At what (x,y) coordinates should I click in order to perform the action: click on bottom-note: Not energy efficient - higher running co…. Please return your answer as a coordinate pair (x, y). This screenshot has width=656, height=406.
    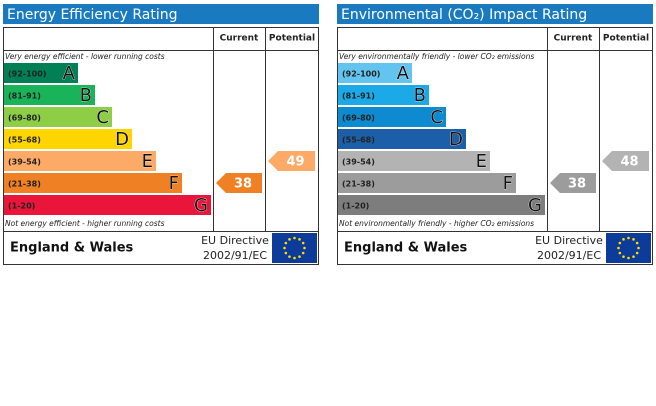
    Looking at the image, I should click on (85, 223).